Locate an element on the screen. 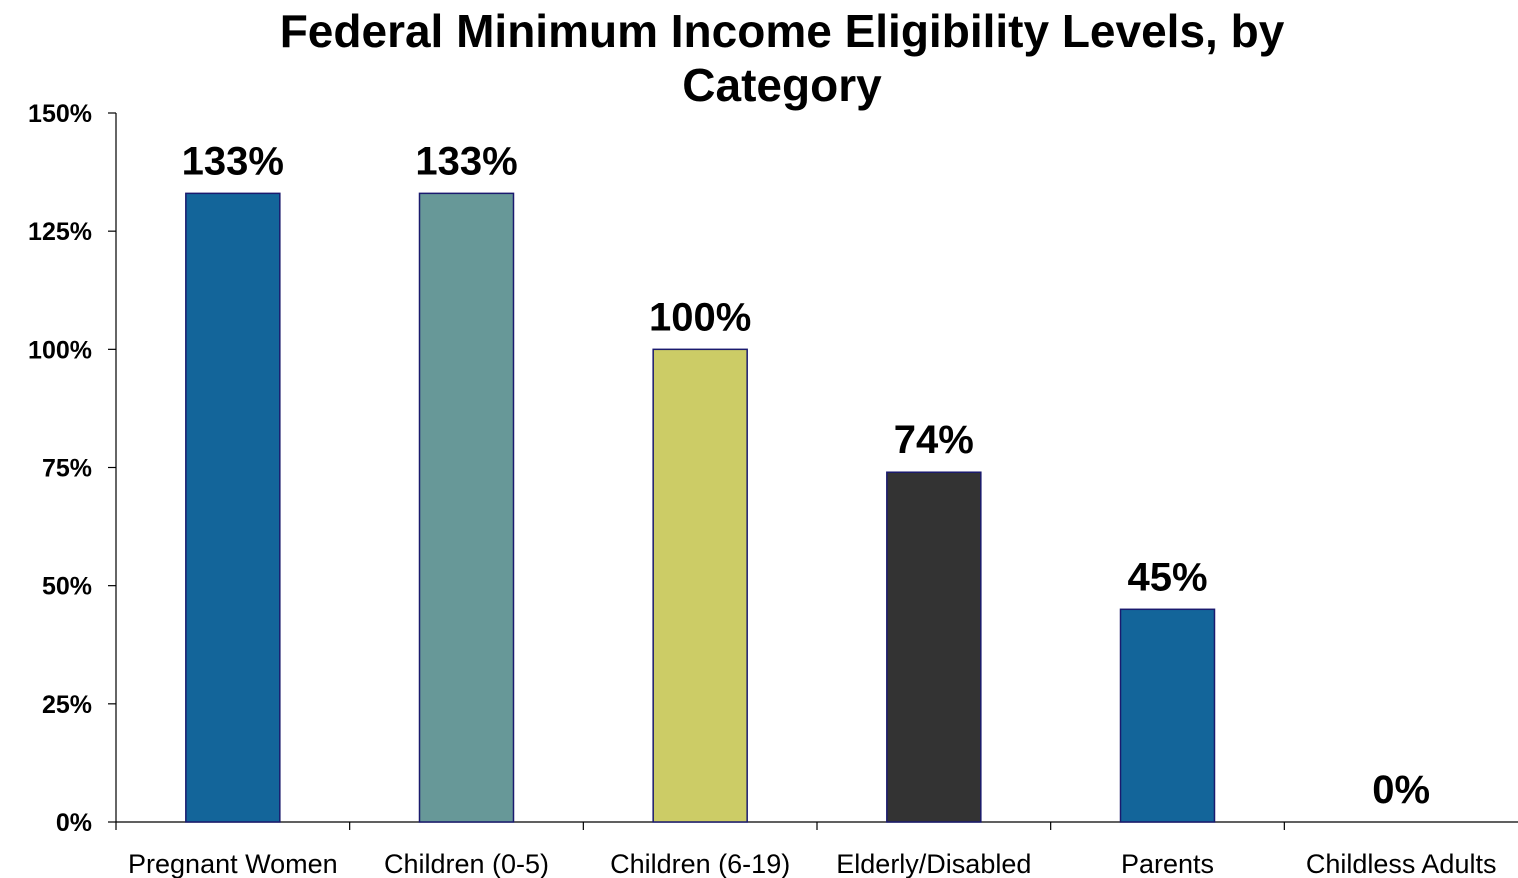  data-label: 0% is located at coordinates (1401, 790).